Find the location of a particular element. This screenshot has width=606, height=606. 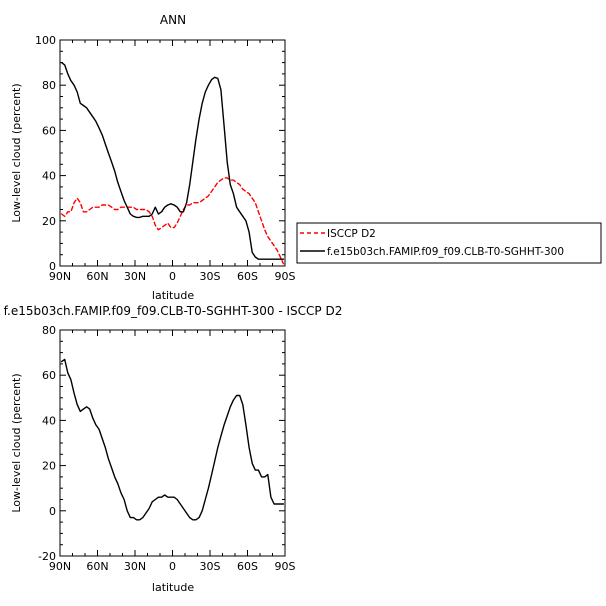

top-x-axis-label: latitude is located at coordinates (173, 295).